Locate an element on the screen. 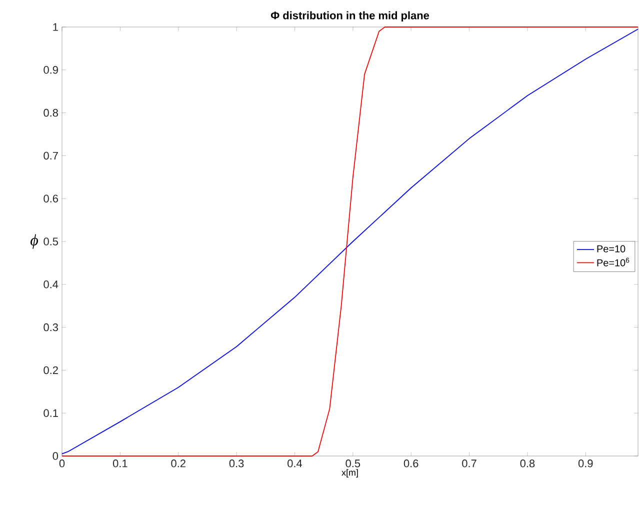 The image size is (639, 525). y-tick-label: 0.6 is located at coordinates (51, 198).